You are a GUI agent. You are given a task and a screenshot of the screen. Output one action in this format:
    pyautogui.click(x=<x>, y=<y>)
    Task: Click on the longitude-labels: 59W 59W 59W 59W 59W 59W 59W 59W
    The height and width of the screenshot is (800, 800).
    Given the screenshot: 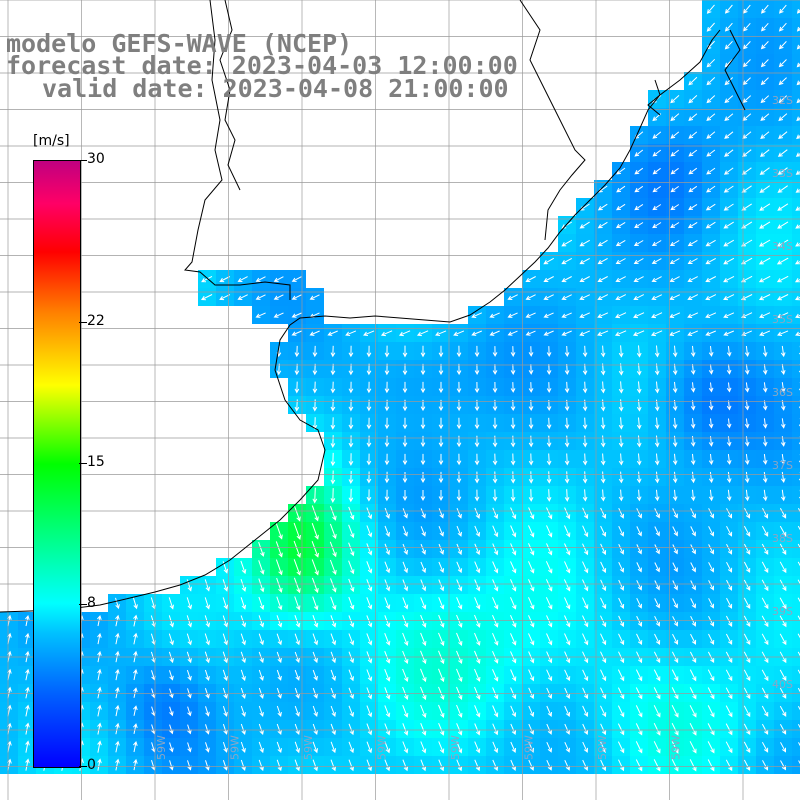 What is the action you would take?
    pyautogui.click(x=419, y=747)
    